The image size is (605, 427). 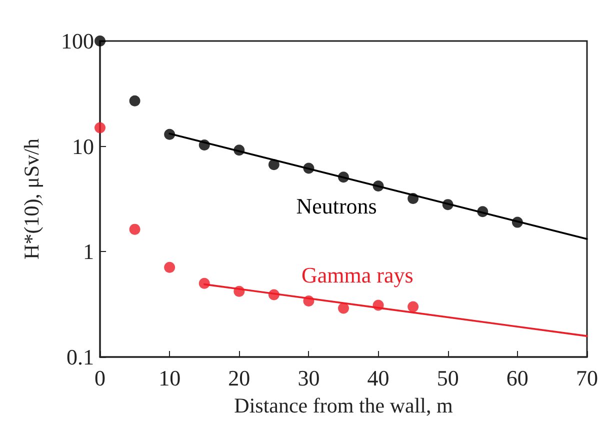 I want to click on y-tick-label: 1, so click(x=88, y=251).